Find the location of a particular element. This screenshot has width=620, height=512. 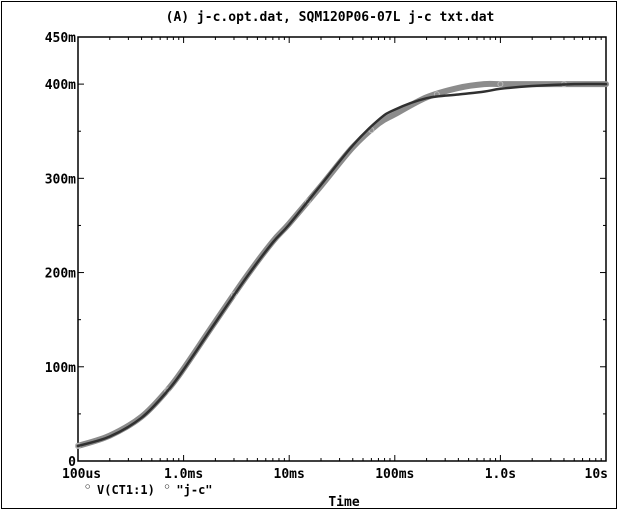

y-tick-label: 100m is located at coordinates (60, 368).